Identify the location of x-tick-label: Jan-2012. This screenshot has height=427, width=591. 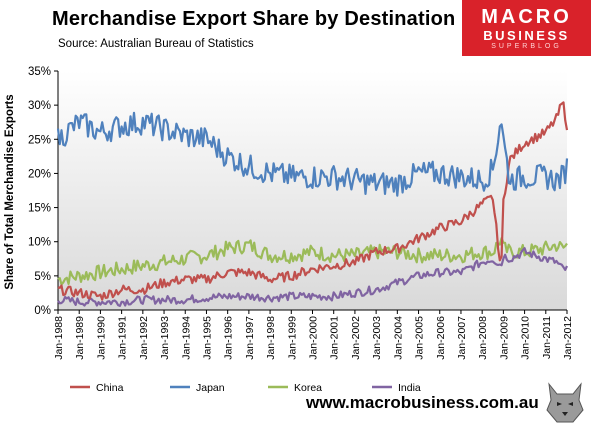
(568, 338).